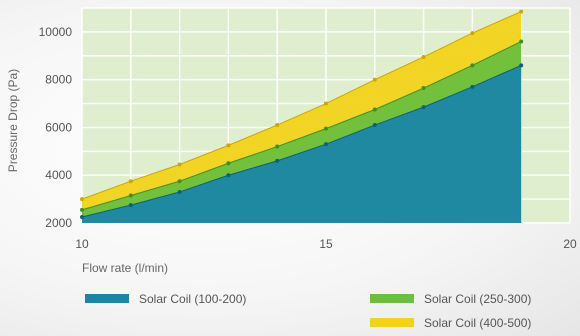  I want to click on y-tick-label: 8000, so click(58, 80).